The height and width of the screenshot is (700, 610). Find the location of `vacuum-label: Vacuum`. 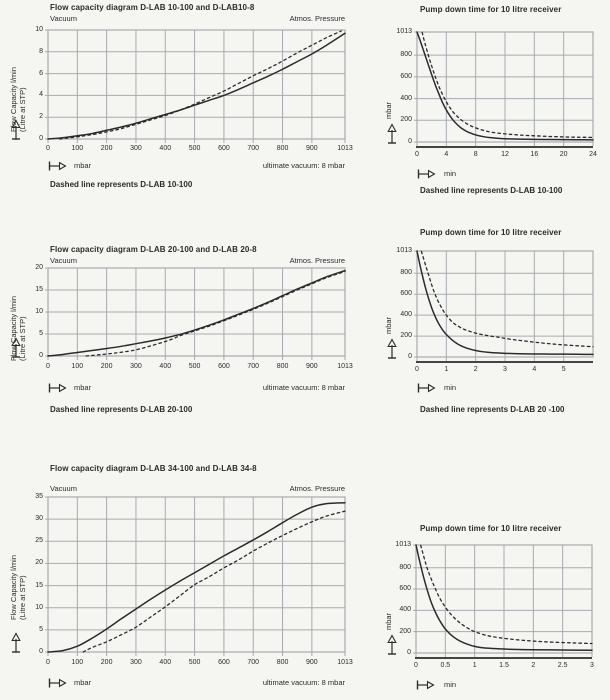

vacuum-label: Vacuum is located at coordinates (63, 260).